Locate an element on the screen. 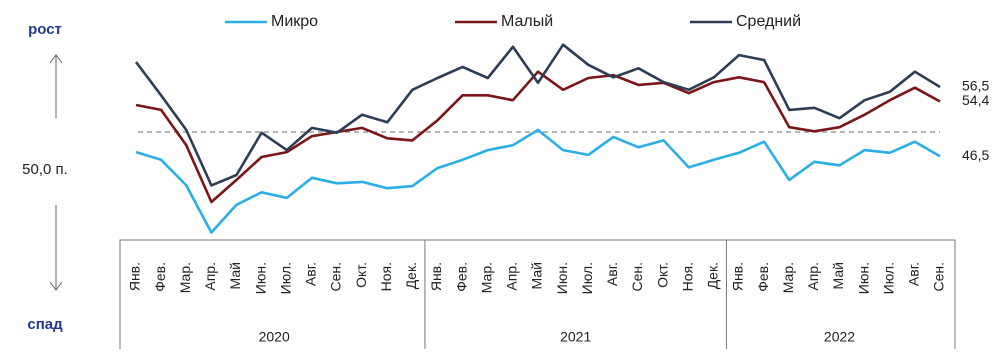 The image size is (1006, 354). arrows is located at coordinates (56, 172).